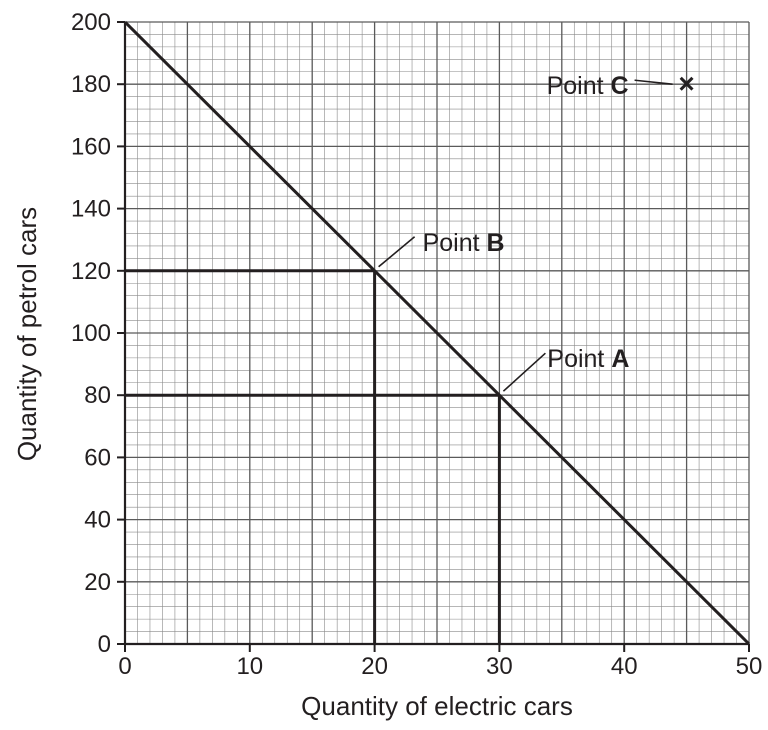  What do you see at coordinates (97, 457) in the screenshot?
I see `y-tick-label: 60` at bounding box center [97, 457].